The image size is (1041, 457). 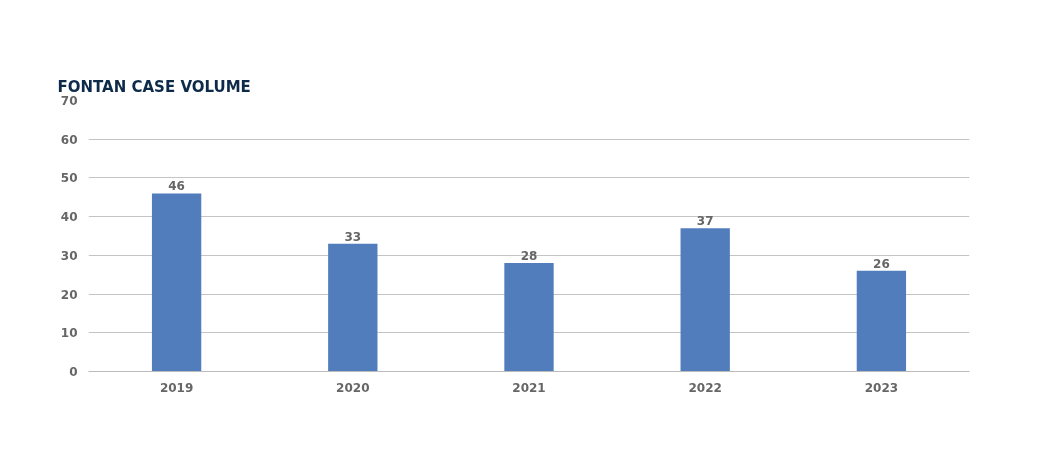 What do you see at coordinates (69, 217) in the screenshot?
I see `y-tick-label: 40` at bounding box center [69, 217].